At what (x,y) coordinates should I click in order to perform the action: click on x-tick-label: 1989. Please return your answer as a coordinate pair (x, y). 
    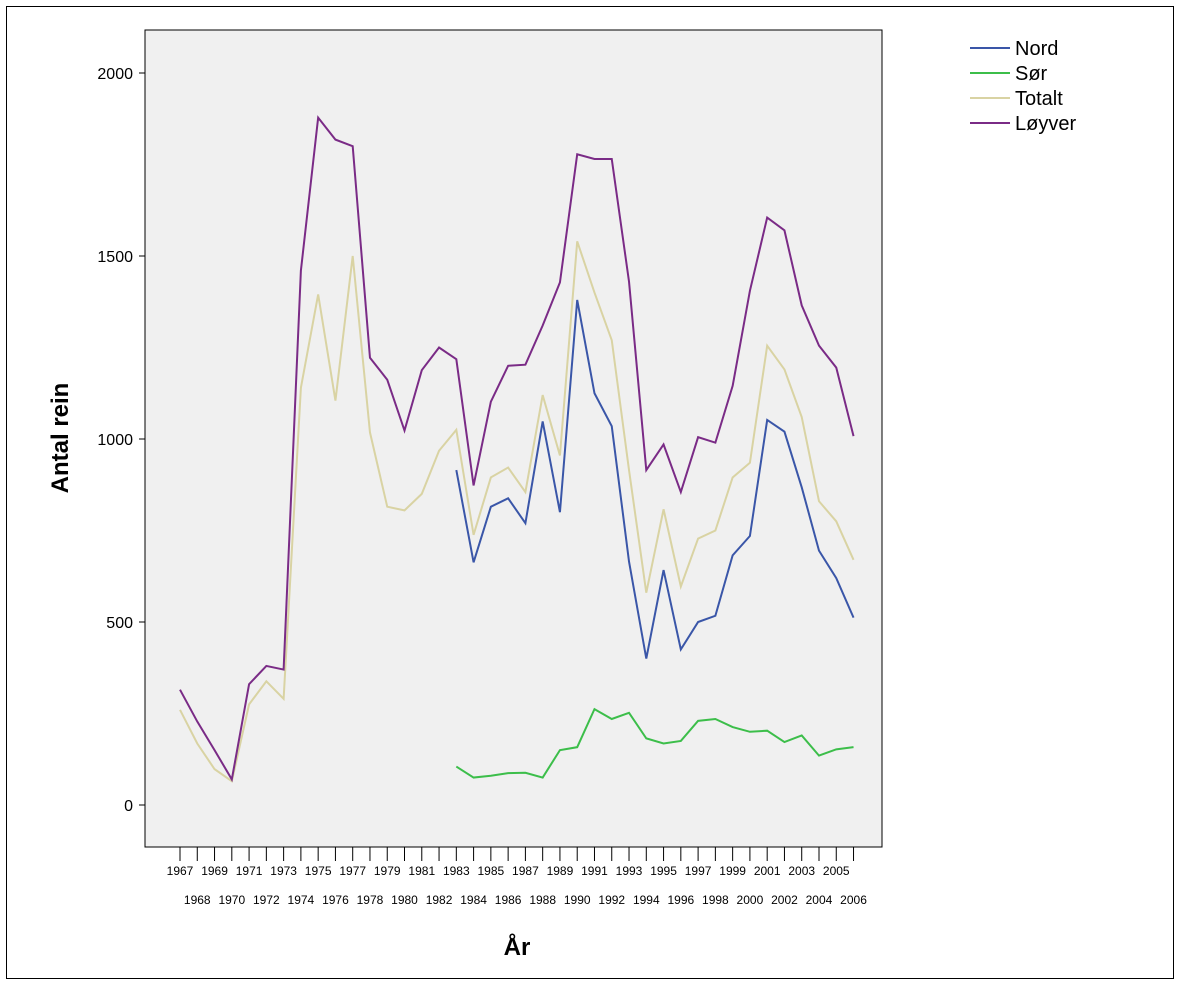
    Looking at the image, I should click on (560, 871).